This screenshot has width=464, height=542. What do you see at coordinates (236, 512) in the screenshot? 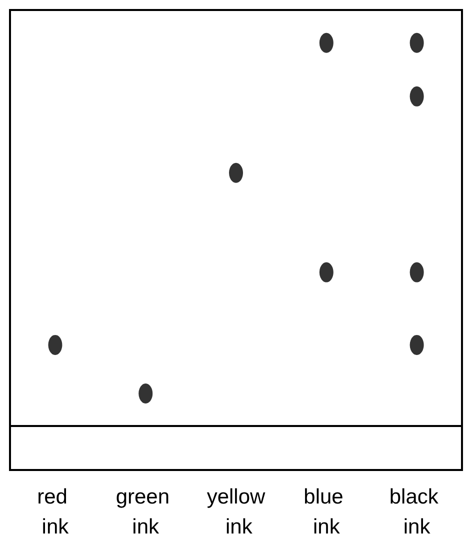
I see `x-tick-label: yellow ink` at bounding box center [236, 512].